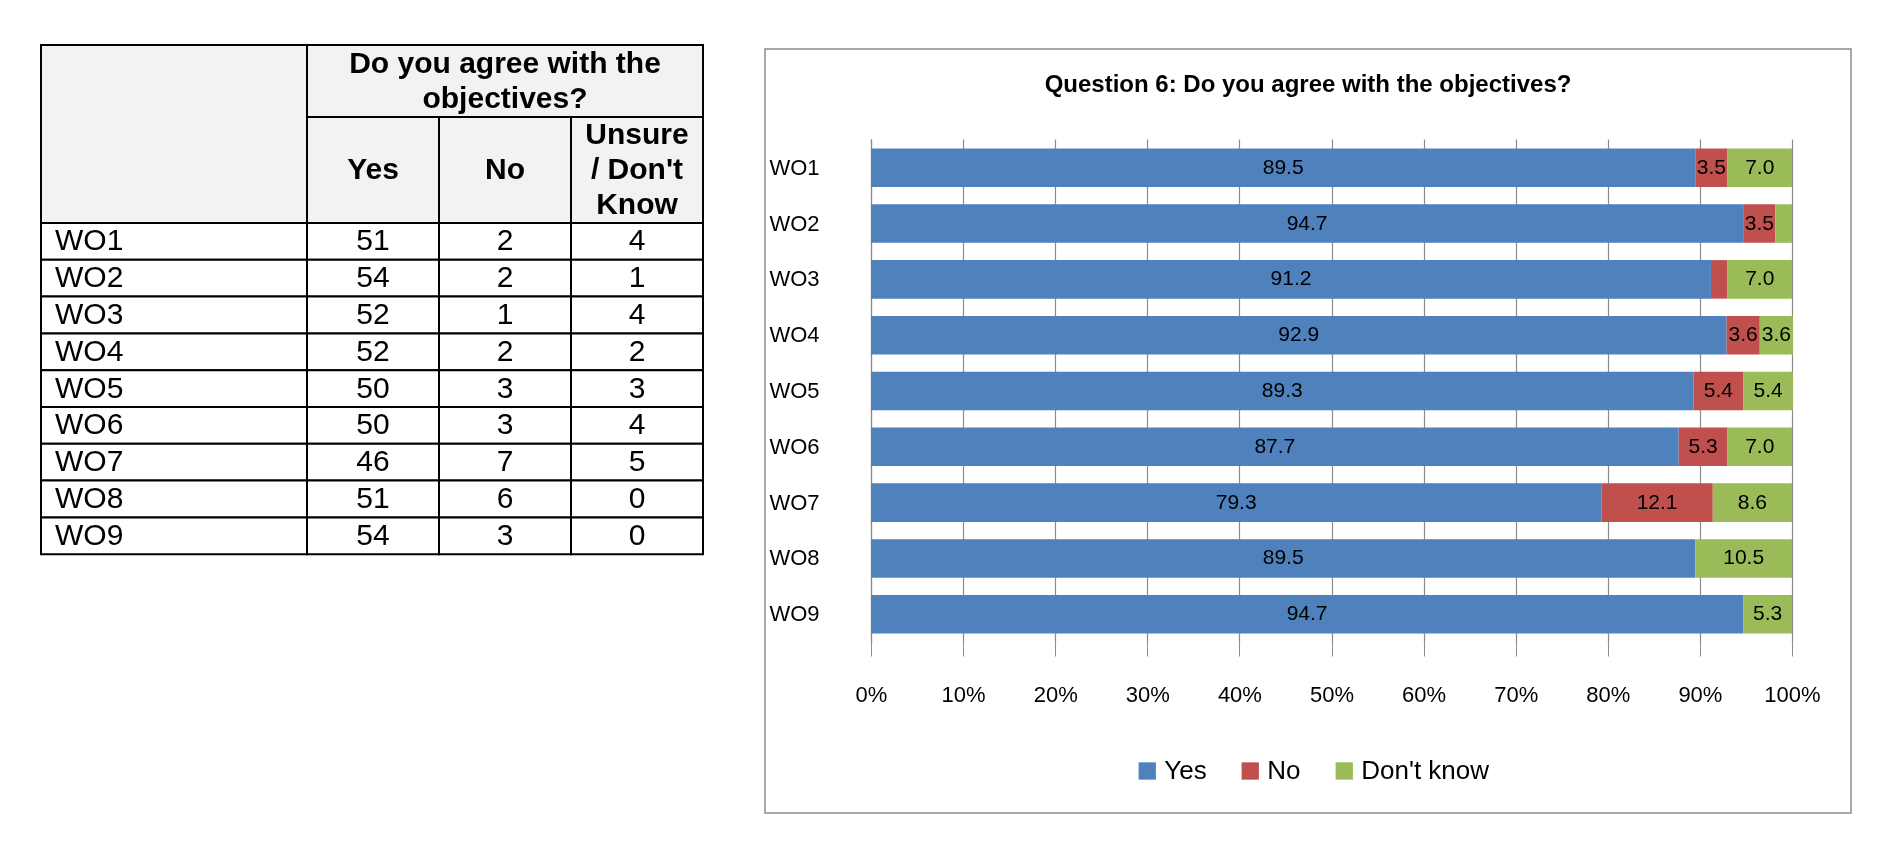 The height and width of the screenshot is (846, 1892). I want to click on x-tick-label: 80%, so click(1608, 694).